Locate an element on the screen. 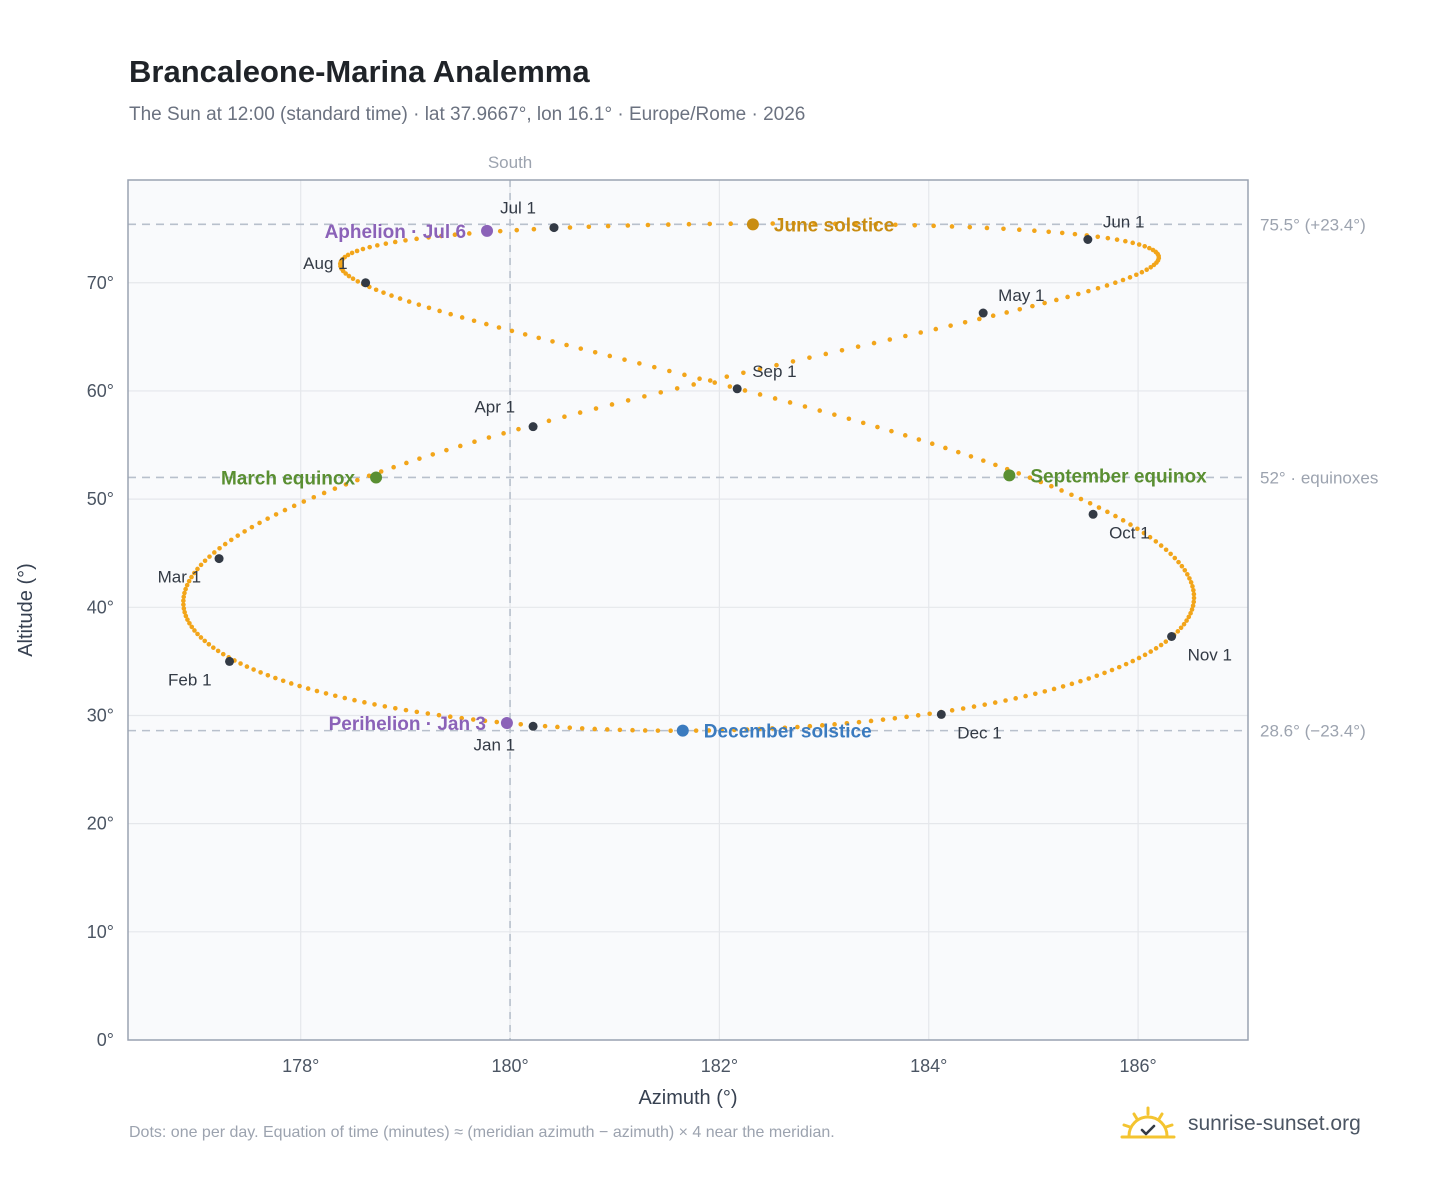 The image size is (1448, 1188). y-tick-label: 0° is located at coordinates (105, 1040).